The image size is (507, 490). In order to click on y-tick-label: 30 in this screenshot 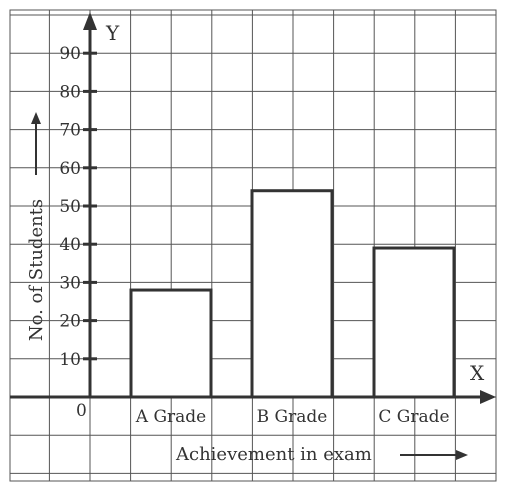, I will do `click(70, 283)`.